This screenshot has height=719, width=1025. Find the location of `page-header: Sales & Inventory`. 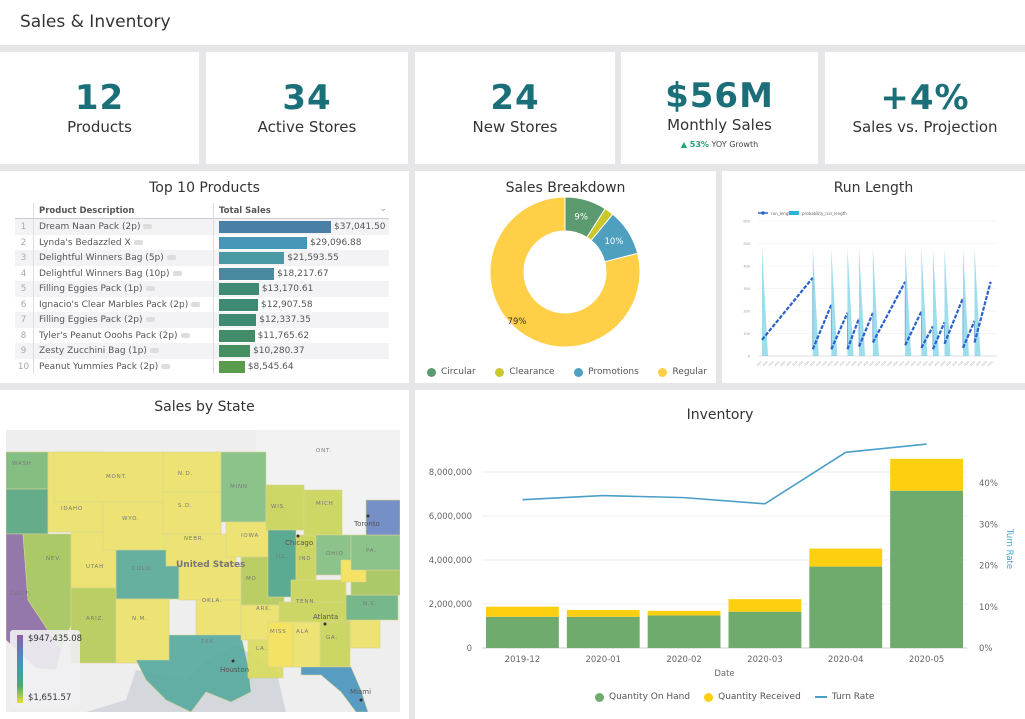

page-header: Sales & Inventory is located at coordinates (512, 22).